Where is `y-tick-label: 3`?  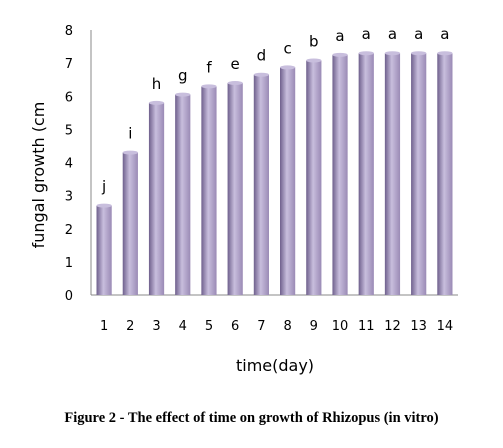
y-tick-label: 3 is located at coordinates (69, 197).